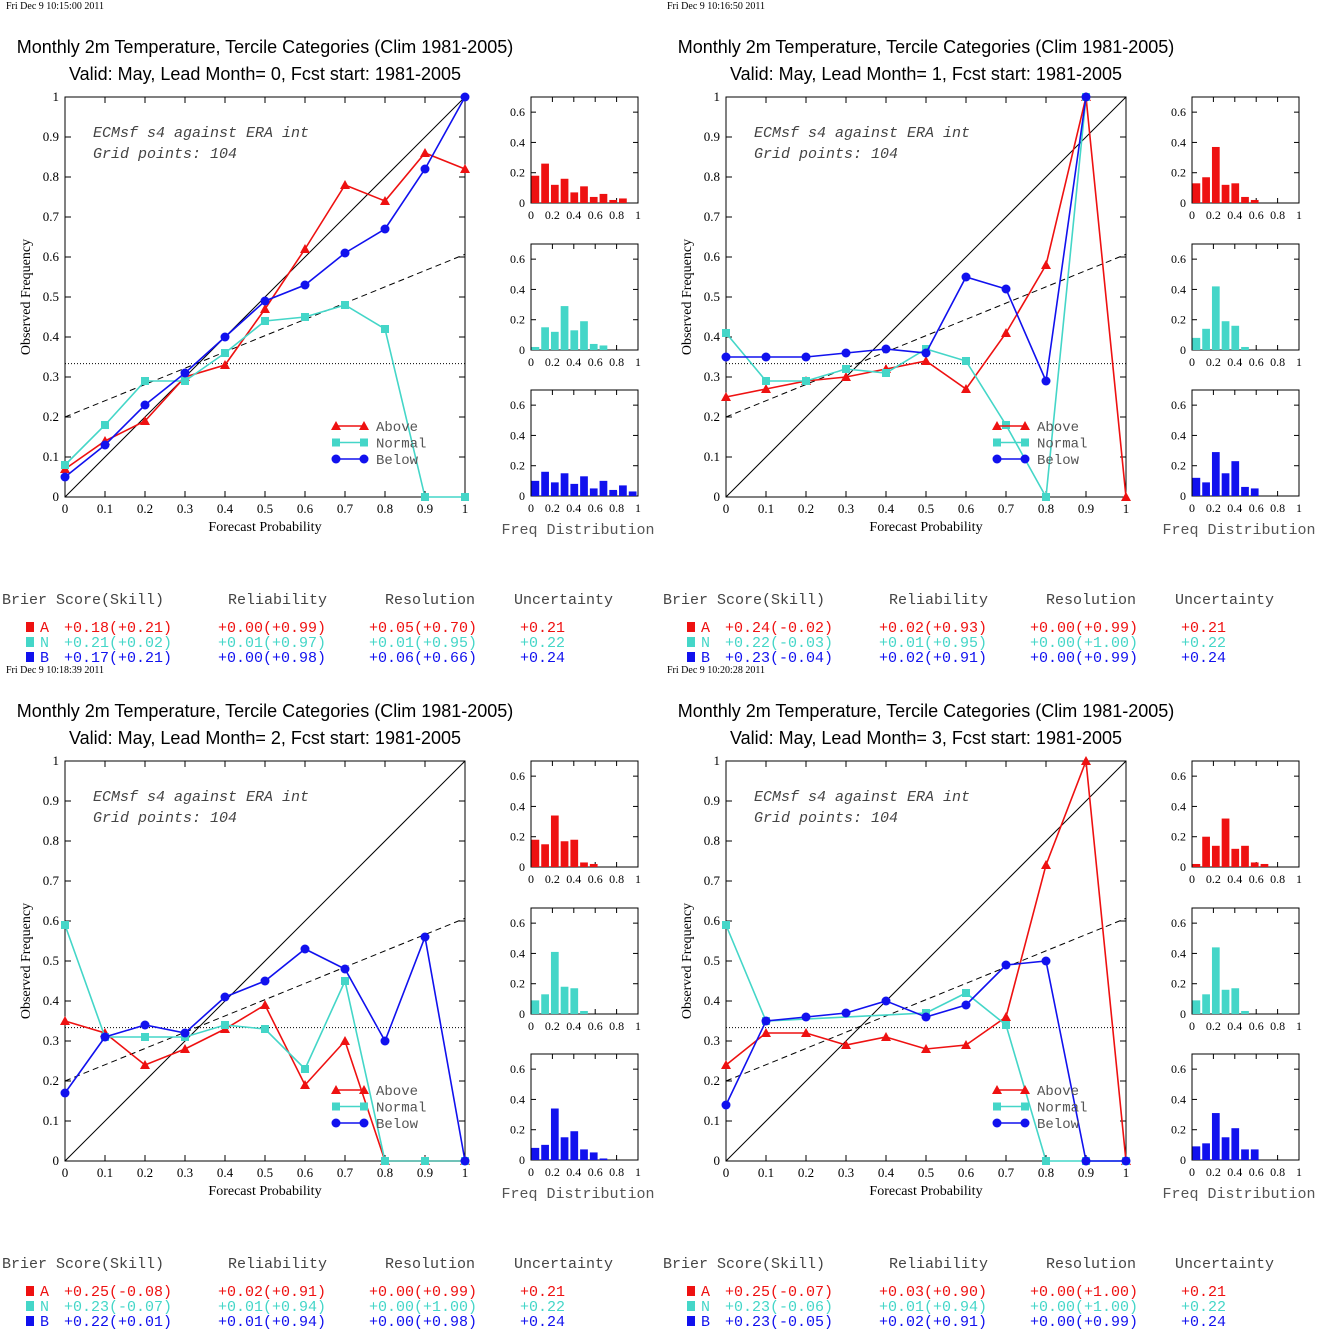 The image size is (1322, 1329). I want to click on legend-marker-B, so click(336, 1123).